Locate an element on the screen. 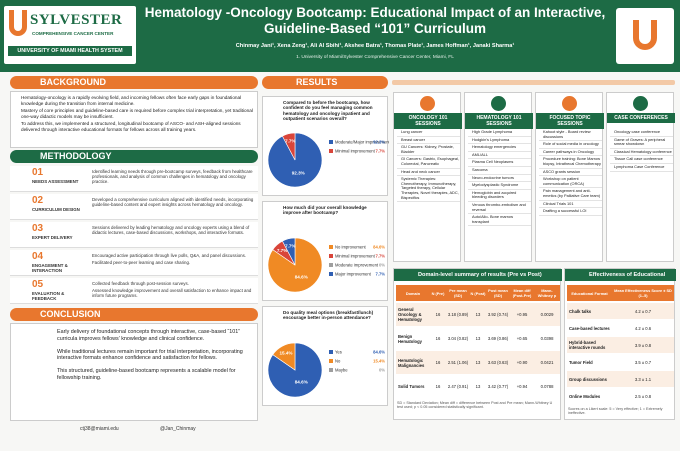  session-item: Drafting a successful LOI is located at coordinates (570, 212).